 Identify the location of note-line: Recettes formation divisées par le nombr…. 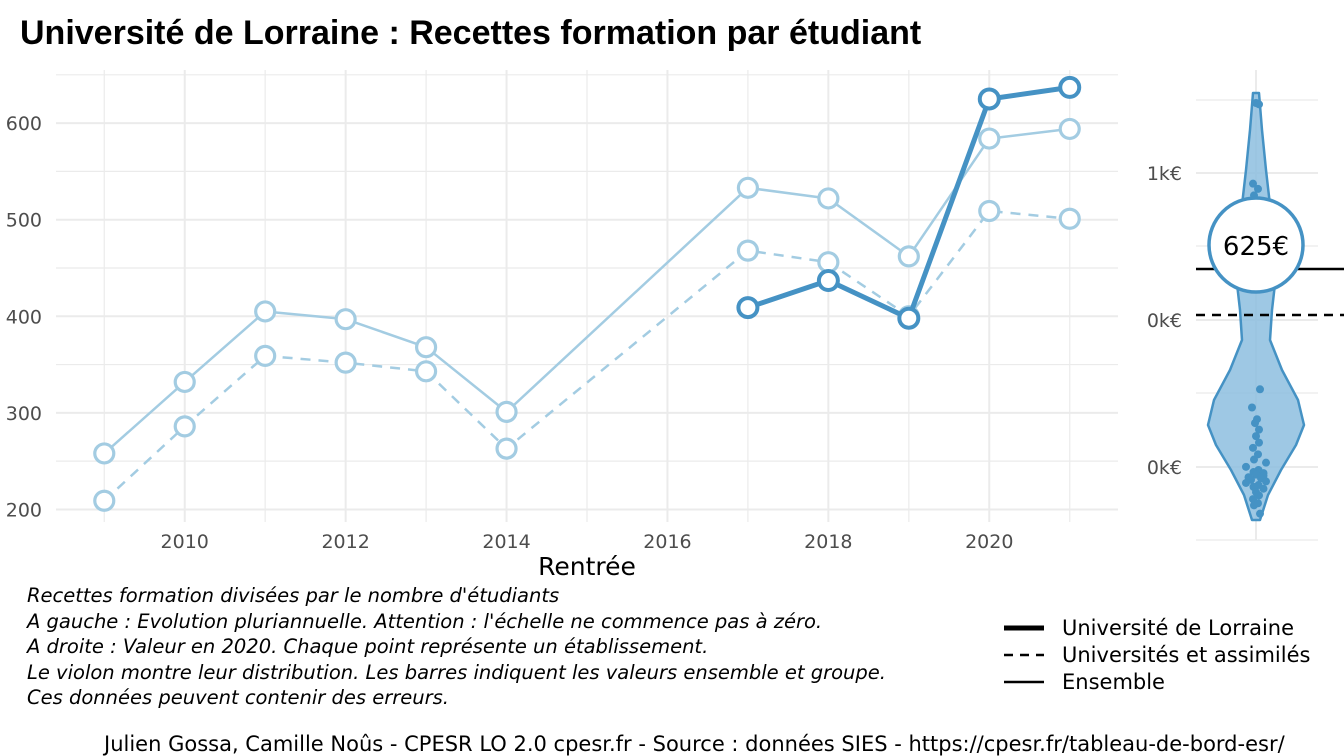
(293, 595).